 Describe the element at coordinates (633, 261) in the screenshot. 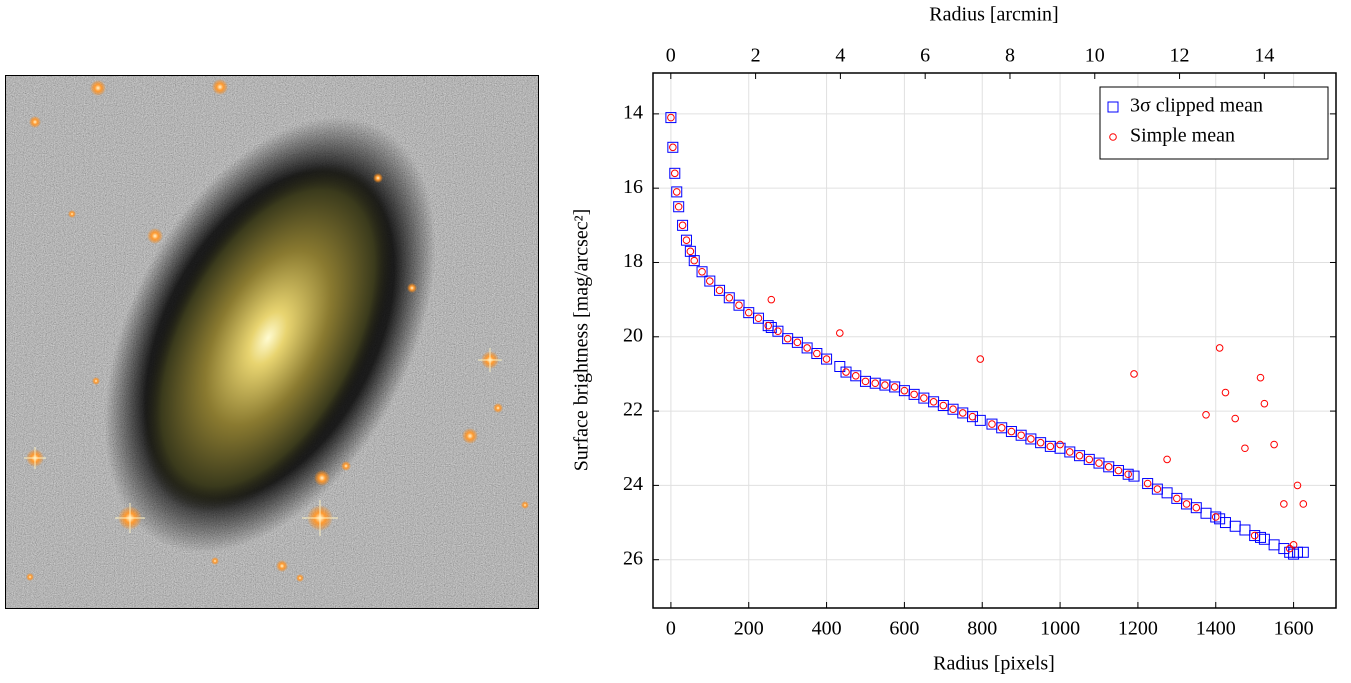

I see `y-tick-label: 18` at that location.